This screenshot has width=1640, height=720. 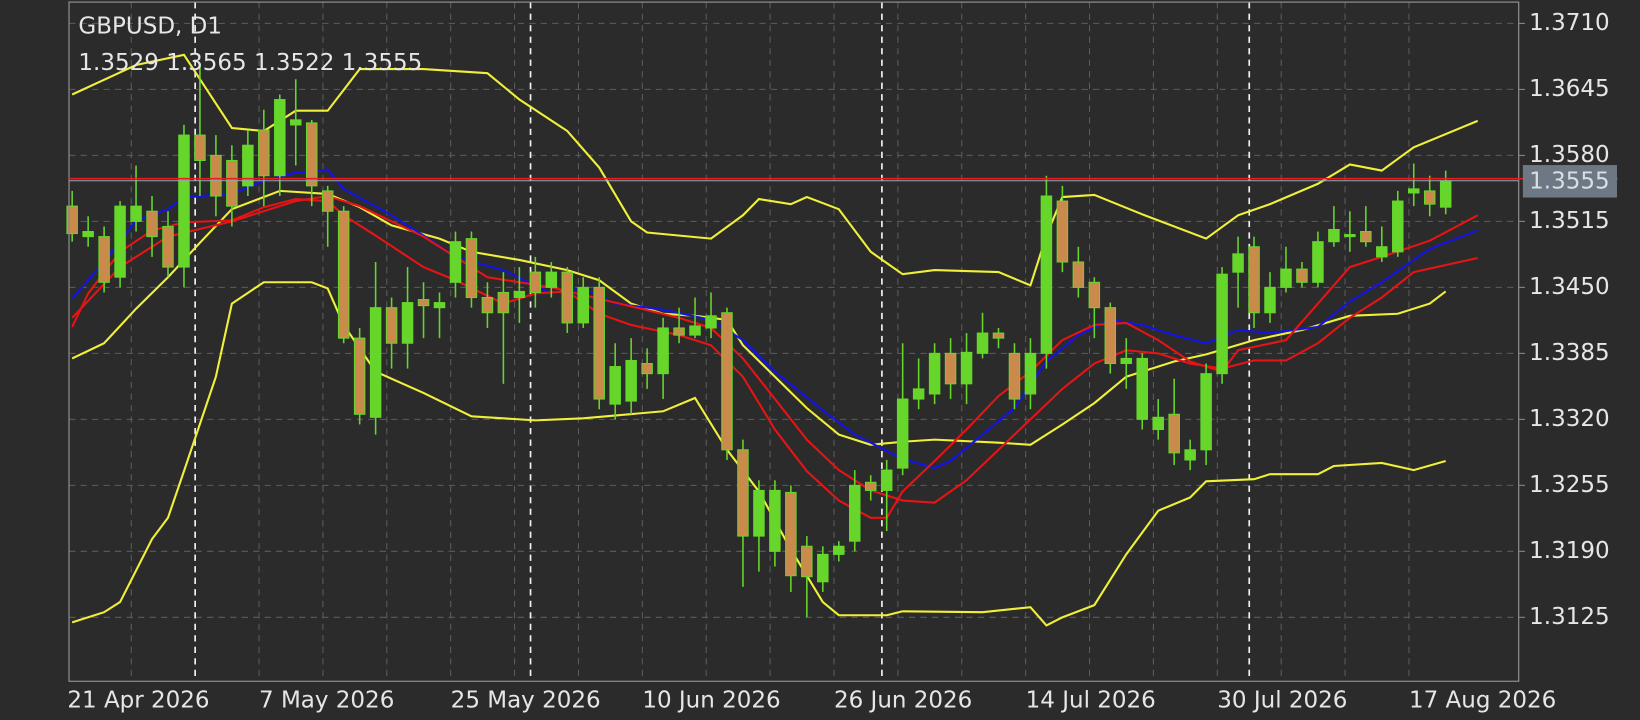 I want to click on x-tick-label: 26 Jun 2026, so click(x=903, y=701).